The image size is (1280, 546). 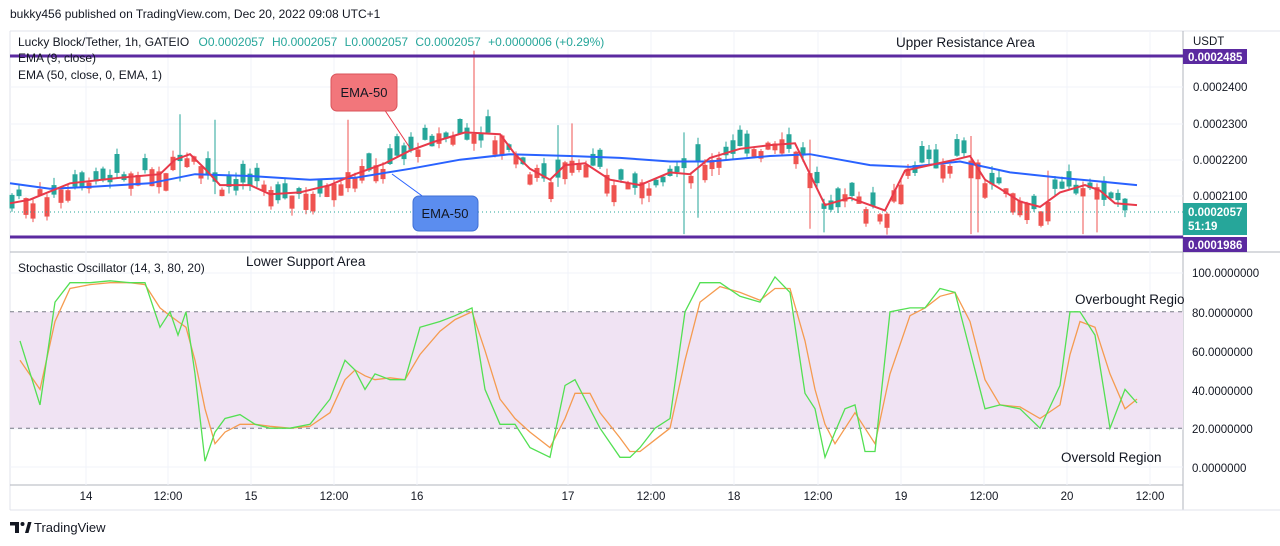 What do you see at coordinates (448, 42) in the screenshot?
I see `ohlc-close: C0.0002057` at bounding box center [448, 42].